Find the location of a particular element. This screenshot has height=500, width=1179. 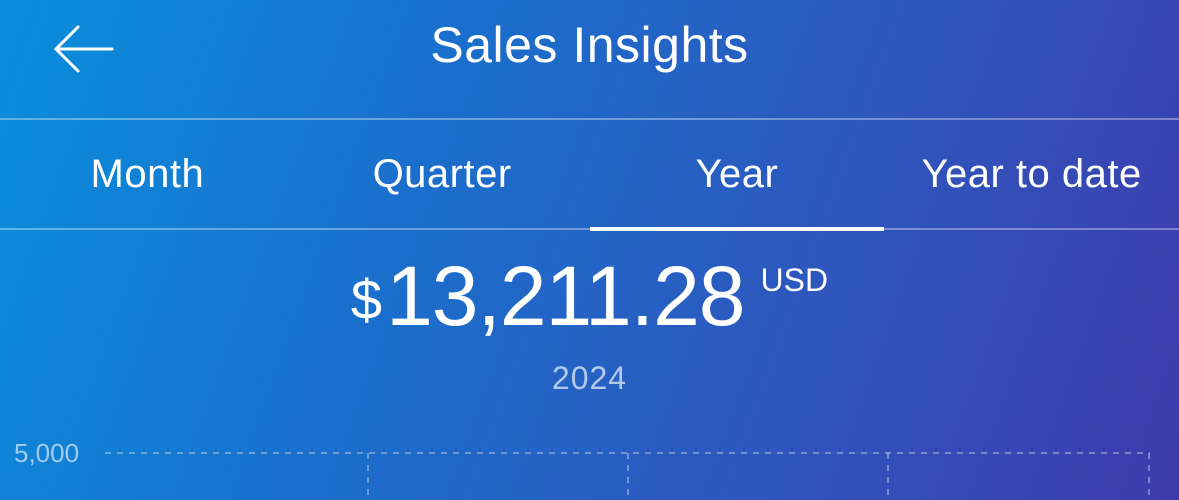

back-button is located at coordinates (84, 49).